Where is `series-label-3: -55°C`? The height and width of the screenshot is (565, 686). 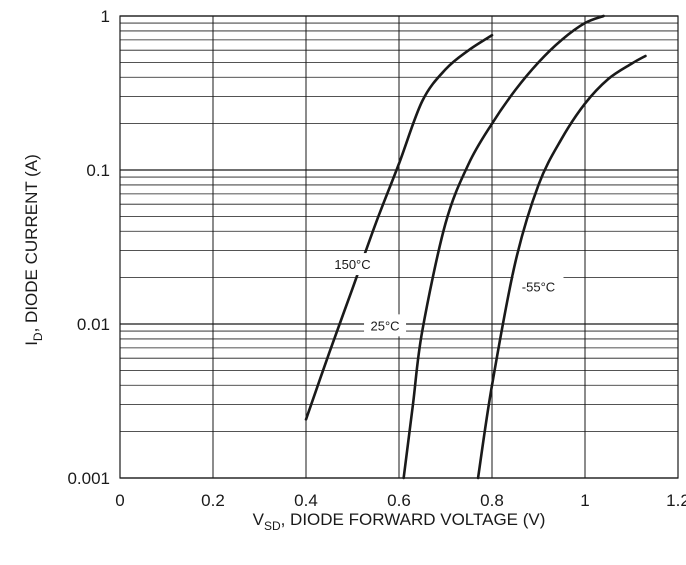 series-label-3: -55°C is located at coordinates (538, 286).